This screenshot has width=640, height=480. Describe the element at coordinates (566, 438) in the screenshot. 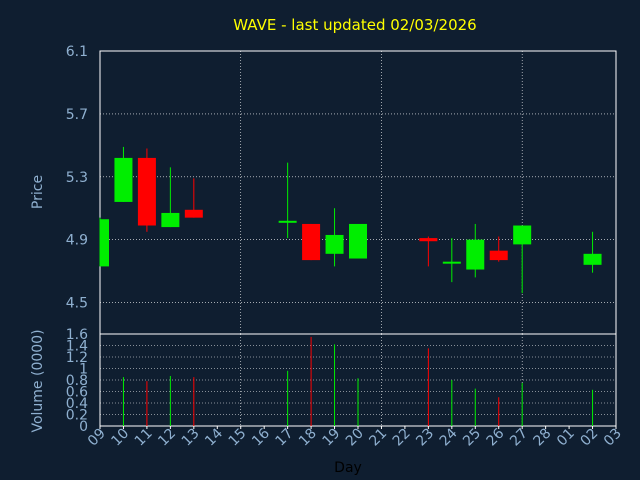

I see `x-tick-label: 01` at that location.